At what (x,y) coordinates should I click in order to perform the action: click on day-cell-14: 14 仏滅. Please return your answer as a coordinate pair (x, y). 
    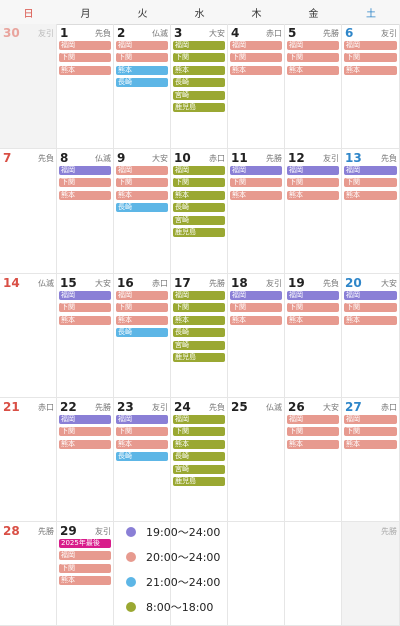
    Looking at the image, I should click on (28, 336).